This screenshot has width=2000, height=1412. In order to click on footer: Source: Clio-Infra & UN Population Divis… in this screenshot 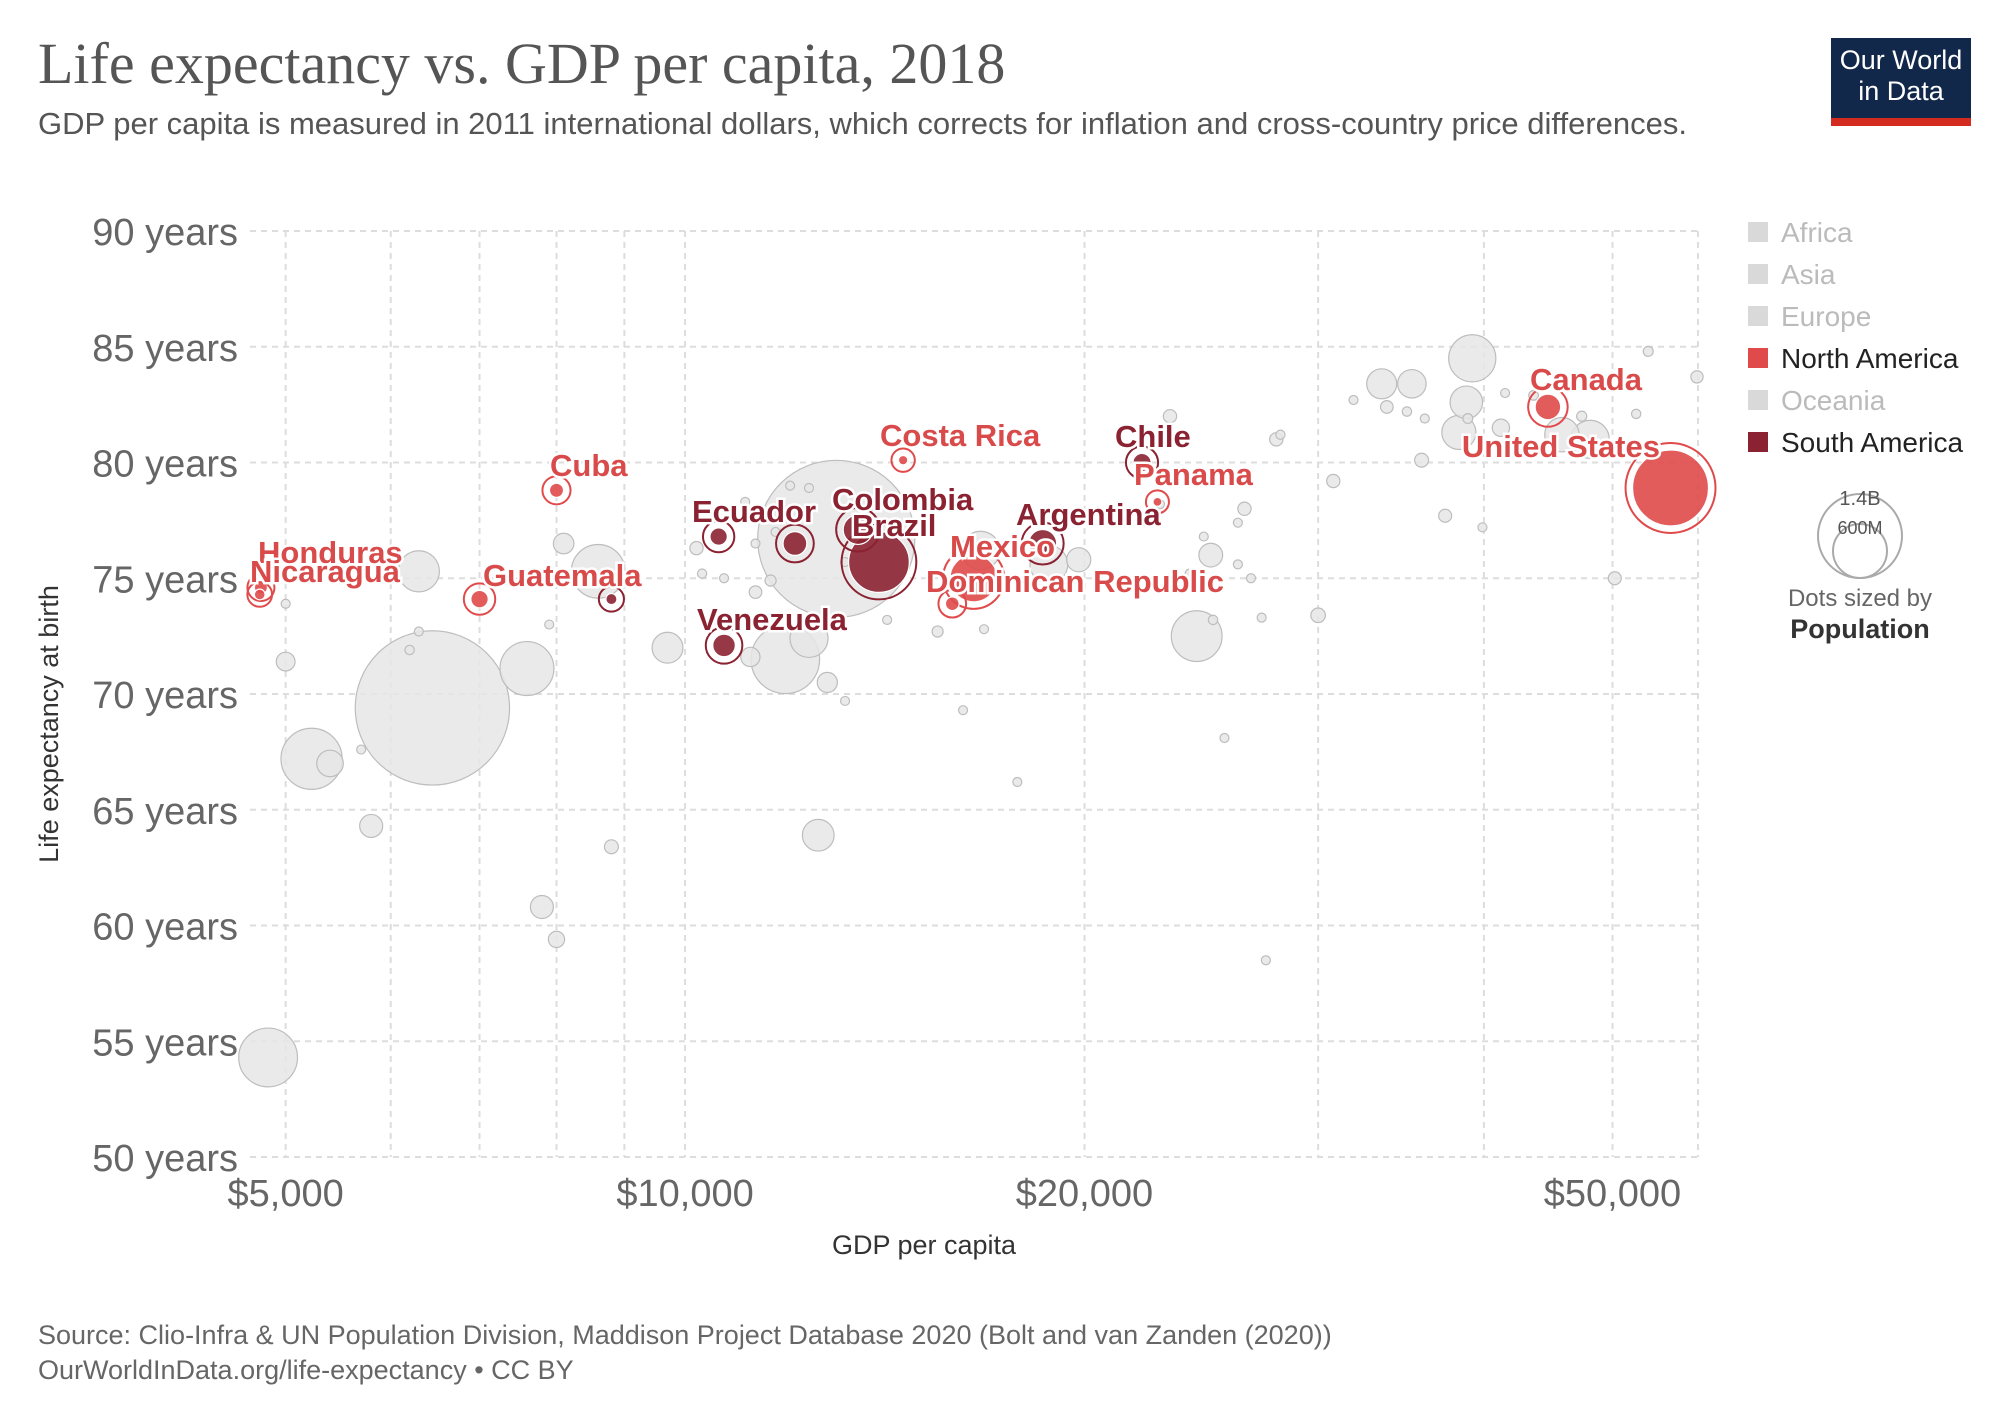, I will do `click(685, 1353)`.